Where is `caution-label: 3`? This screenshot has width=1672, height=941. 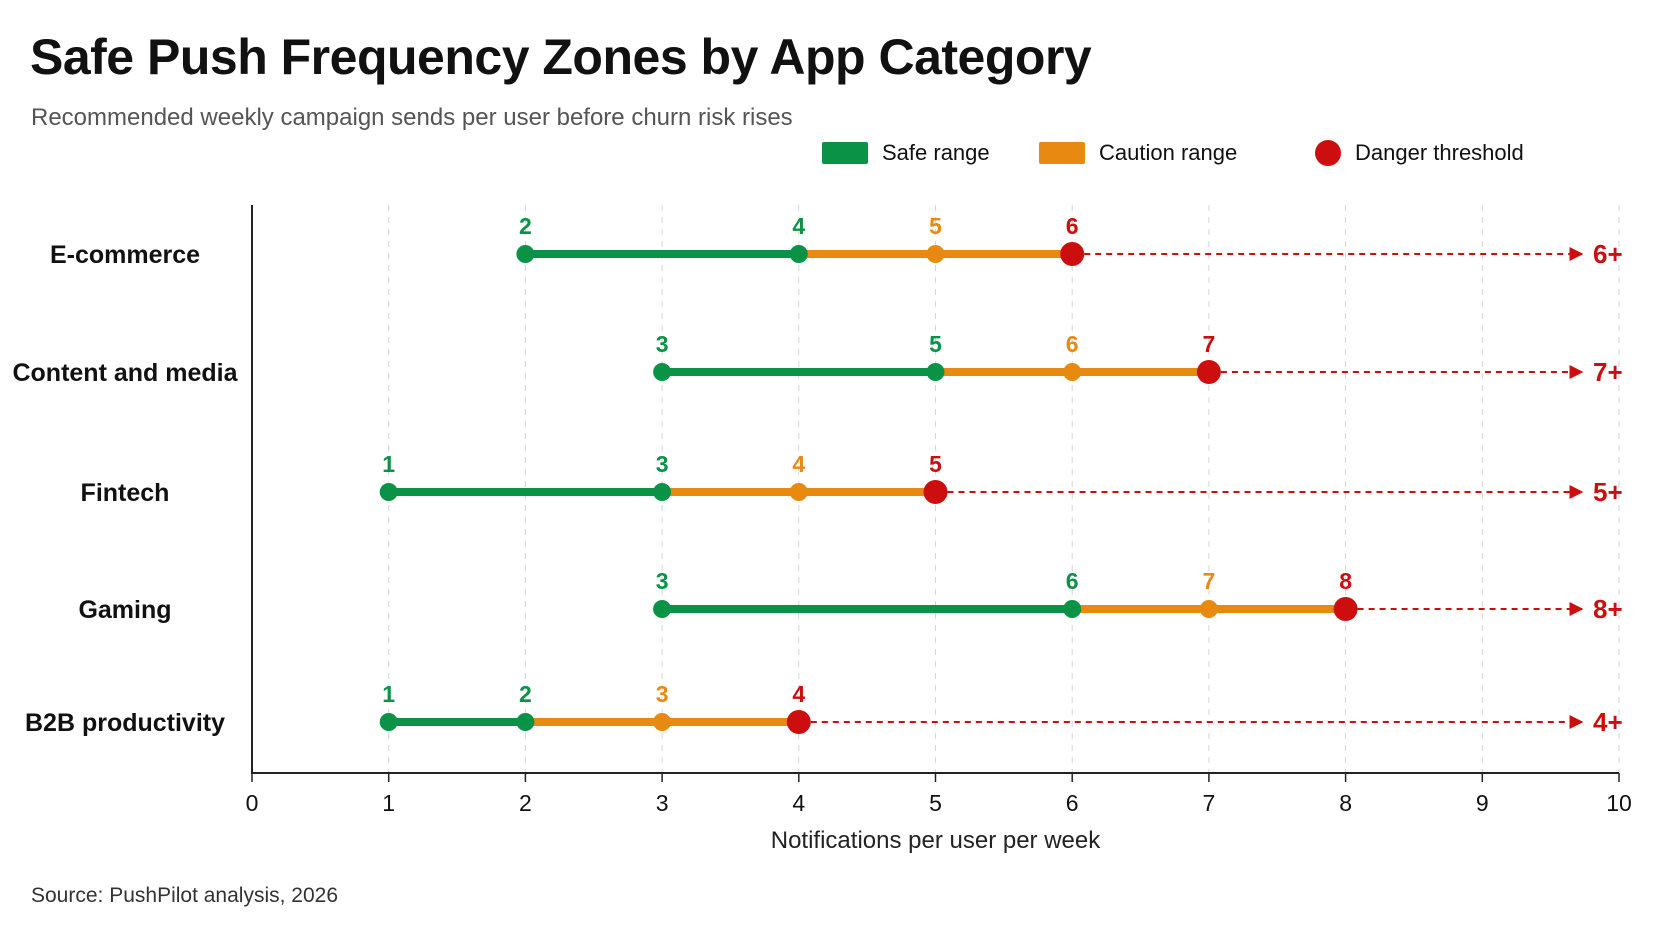 caution-label: 3 is located at coordinates (662, 694).